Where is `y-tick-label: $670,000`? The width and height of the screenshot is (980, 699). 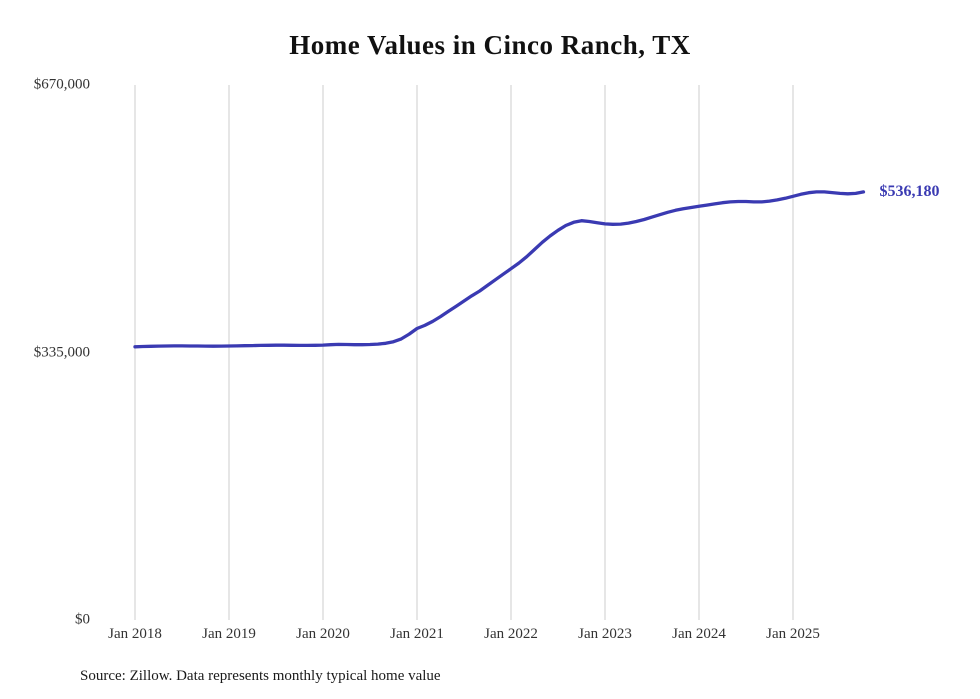
y-tick-label: $670,000 is located at coordinates (61, 84).